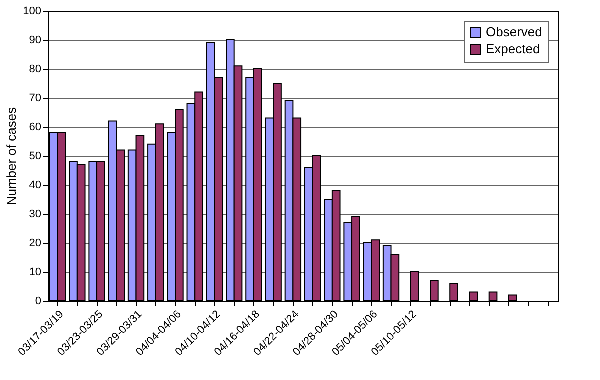 Image resolution: width=600 pixels, height=380 pixels. I want to click on y-tick-label: 80, so click(35, 70).